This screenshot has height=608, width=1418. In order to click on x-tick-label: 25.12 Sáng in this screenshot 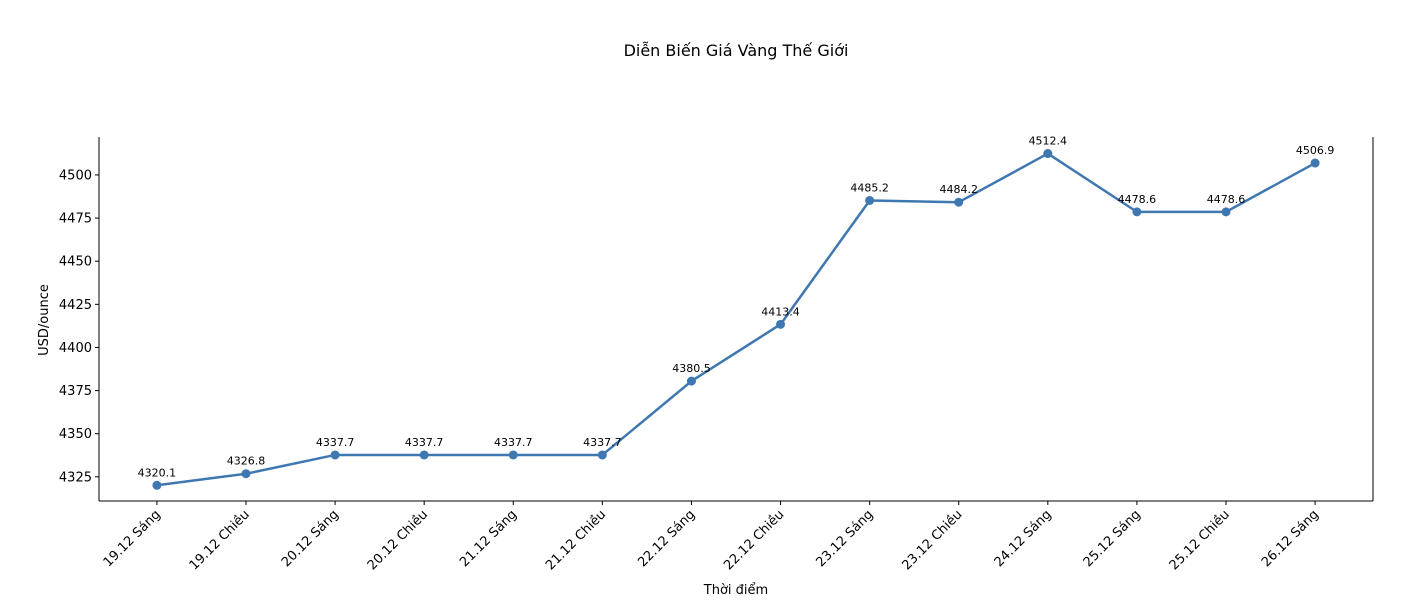, I will do `click(1112, 538)`.